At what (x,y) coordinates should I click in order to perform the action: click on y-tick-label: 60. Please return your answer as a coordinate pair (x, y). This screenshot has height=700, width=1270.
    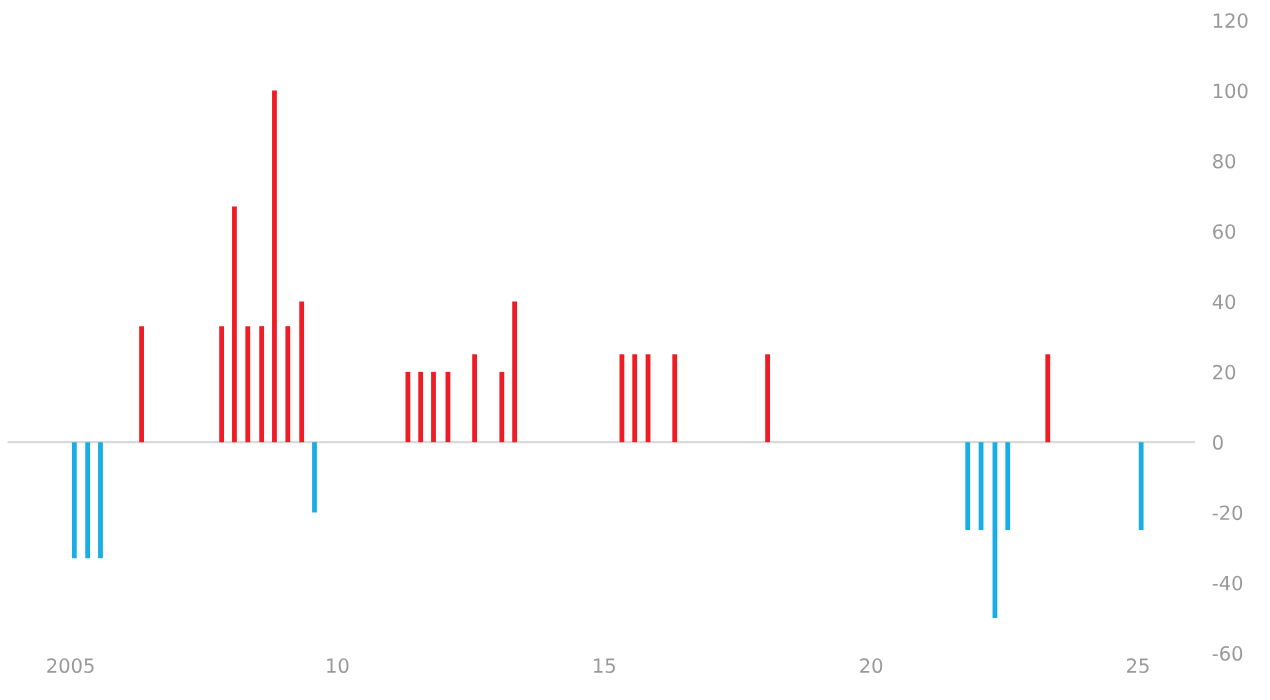
    Looking at the image, I should click on (1224, 231).